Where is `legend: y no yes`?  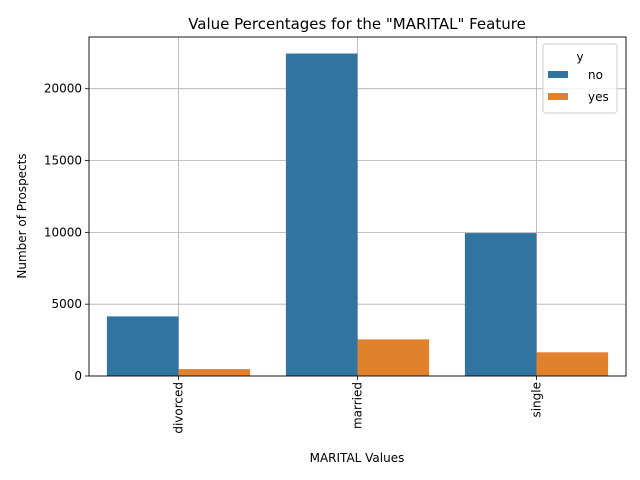
legend: y no yes is located at coordinates (580, 78).